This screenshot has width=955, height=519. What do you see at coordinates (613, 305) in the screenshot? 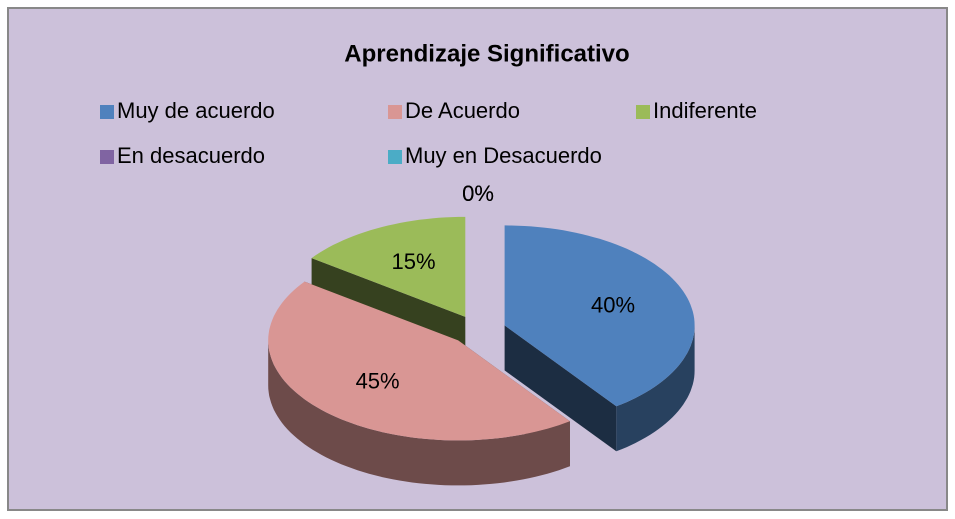
I see `data-label: 40%` at bounding box center [613, 305].